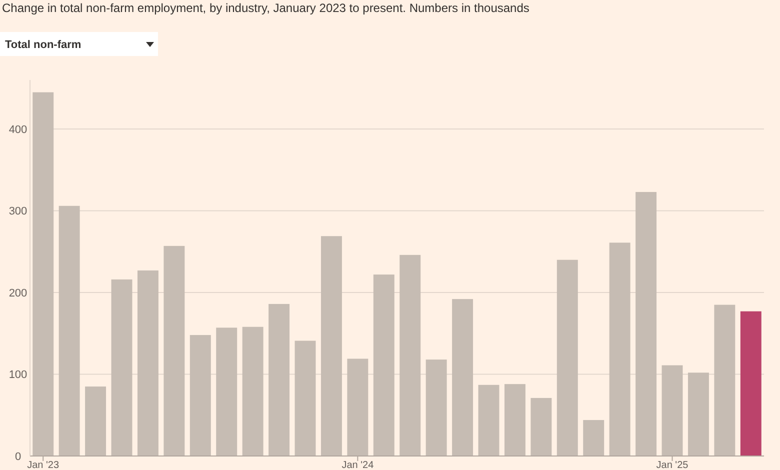 This screenshot has width=780, height=470. What do you see at coordinates (18, 293) in the screenshot?
I see `y-tick-label: 200` at bounding box center [18, 293].